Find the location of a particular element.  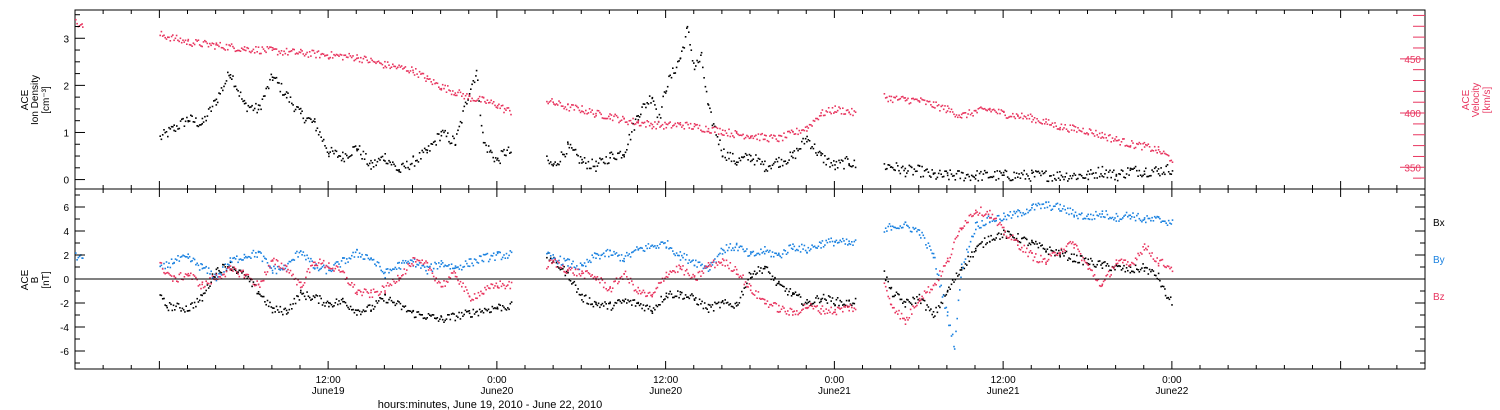

x-tick-label-date: June19 is located at coordinates (328, 391).